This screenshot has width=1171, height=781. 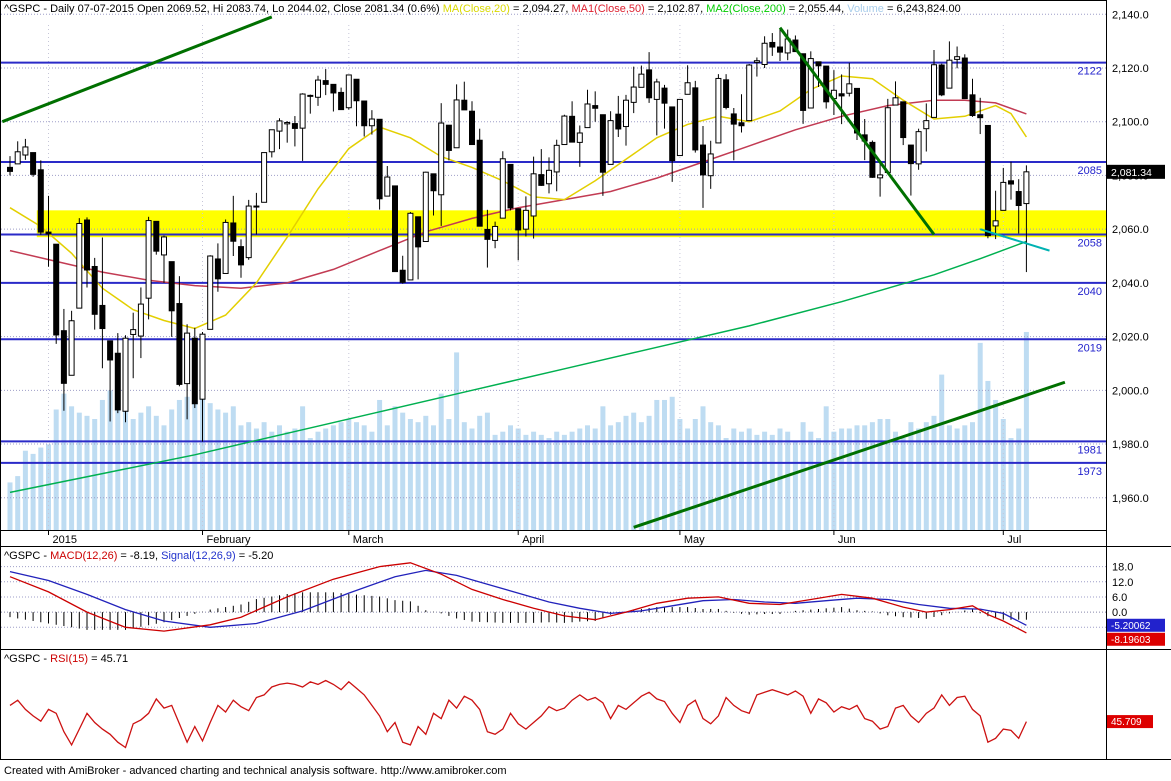 What do you see at coordinates (1090, 72) in the screenshot?
I see `svg-text: 2122` at bounding box center [1090, 72].